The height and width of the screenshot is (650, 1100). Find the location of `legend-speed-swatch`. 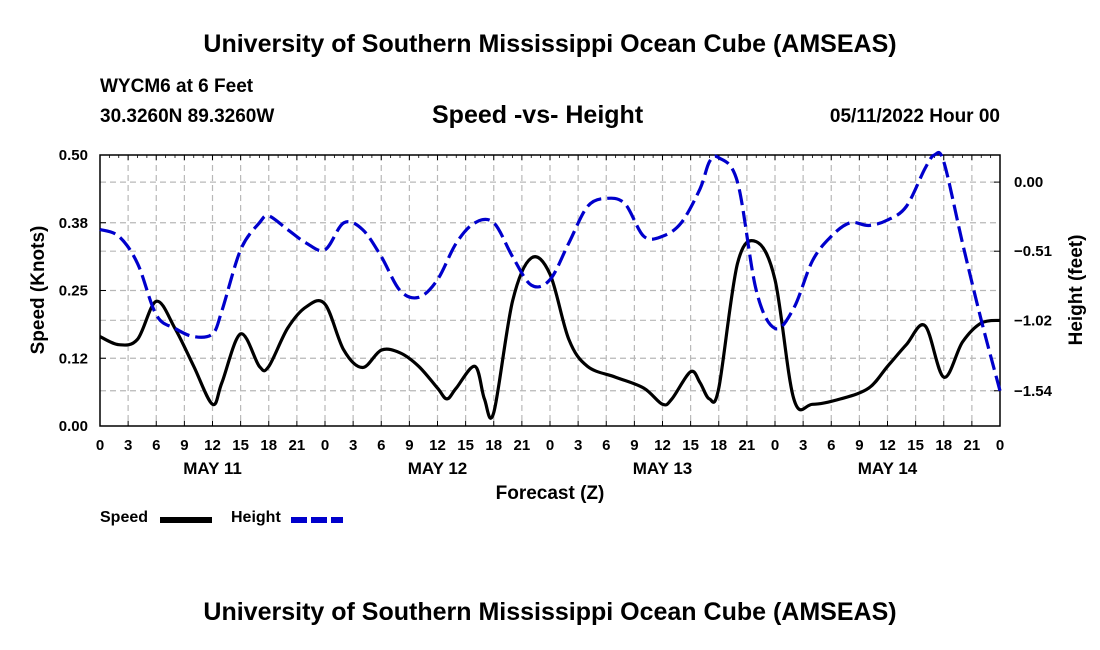

legend-speed-swatch is located at coordinates (186, 520).